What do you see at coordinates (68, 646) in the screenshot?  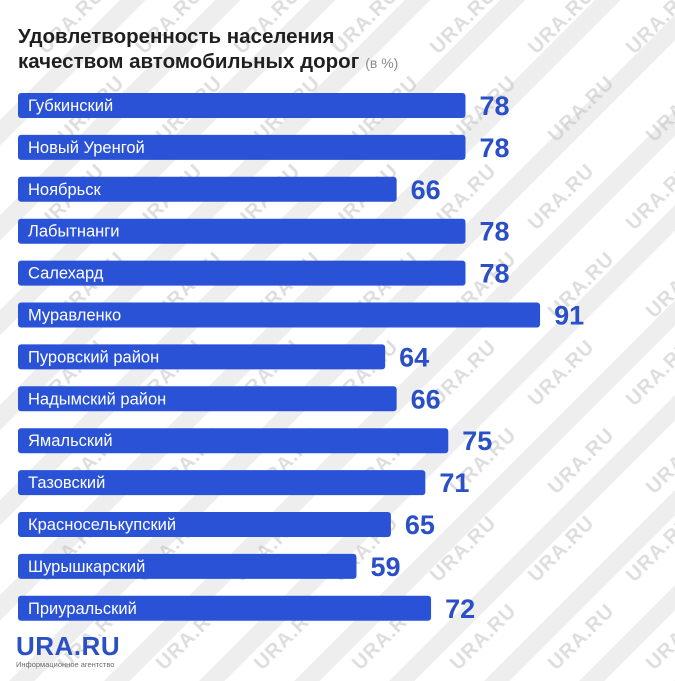 I see `logo-name: URA.RU` at bounding box center [68, 646].